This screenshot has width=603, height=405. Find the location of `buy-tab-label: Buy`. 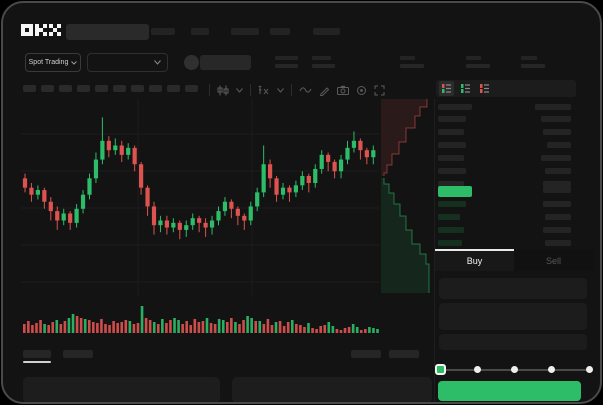

buy-tab-label: Buy is located at coordinates (474, 261).